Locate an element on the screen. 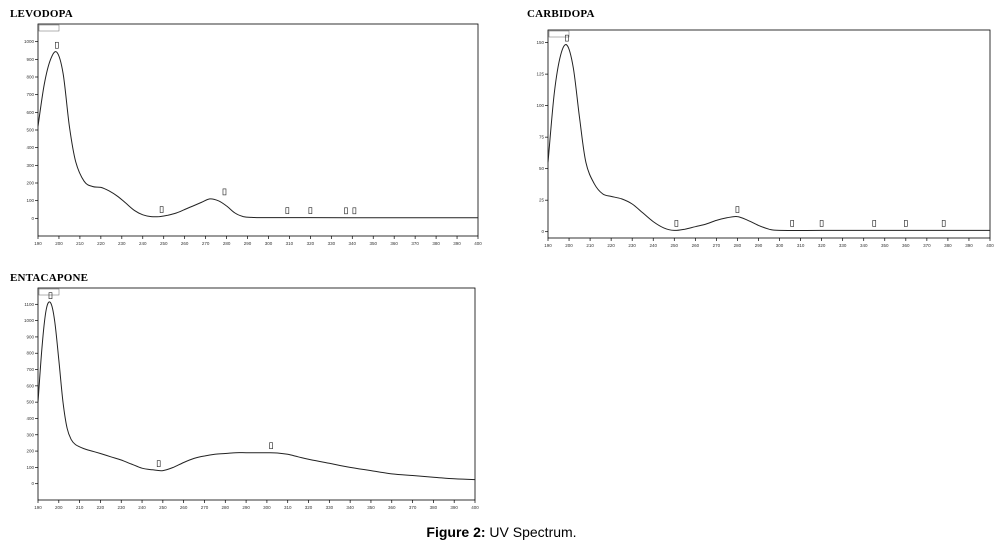 The image size is (1003, 551). carbidopa-x-tick-label: 390 is located at coordinates (969, 245).